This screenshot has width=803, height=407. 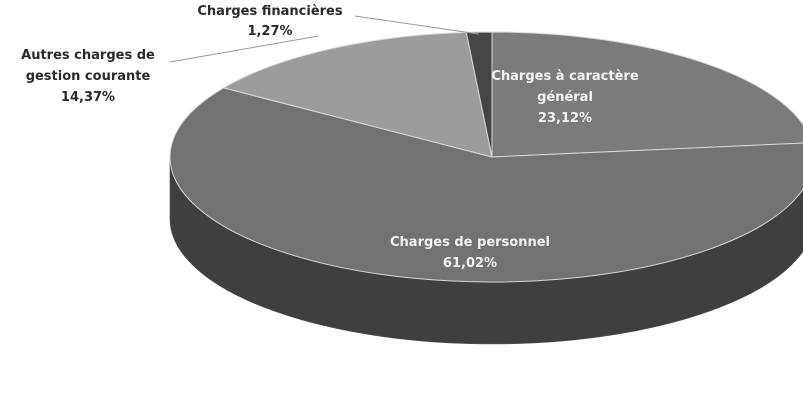 I want to click on slice-label: Charges financières 1,27%, so click(x=270, y=22).